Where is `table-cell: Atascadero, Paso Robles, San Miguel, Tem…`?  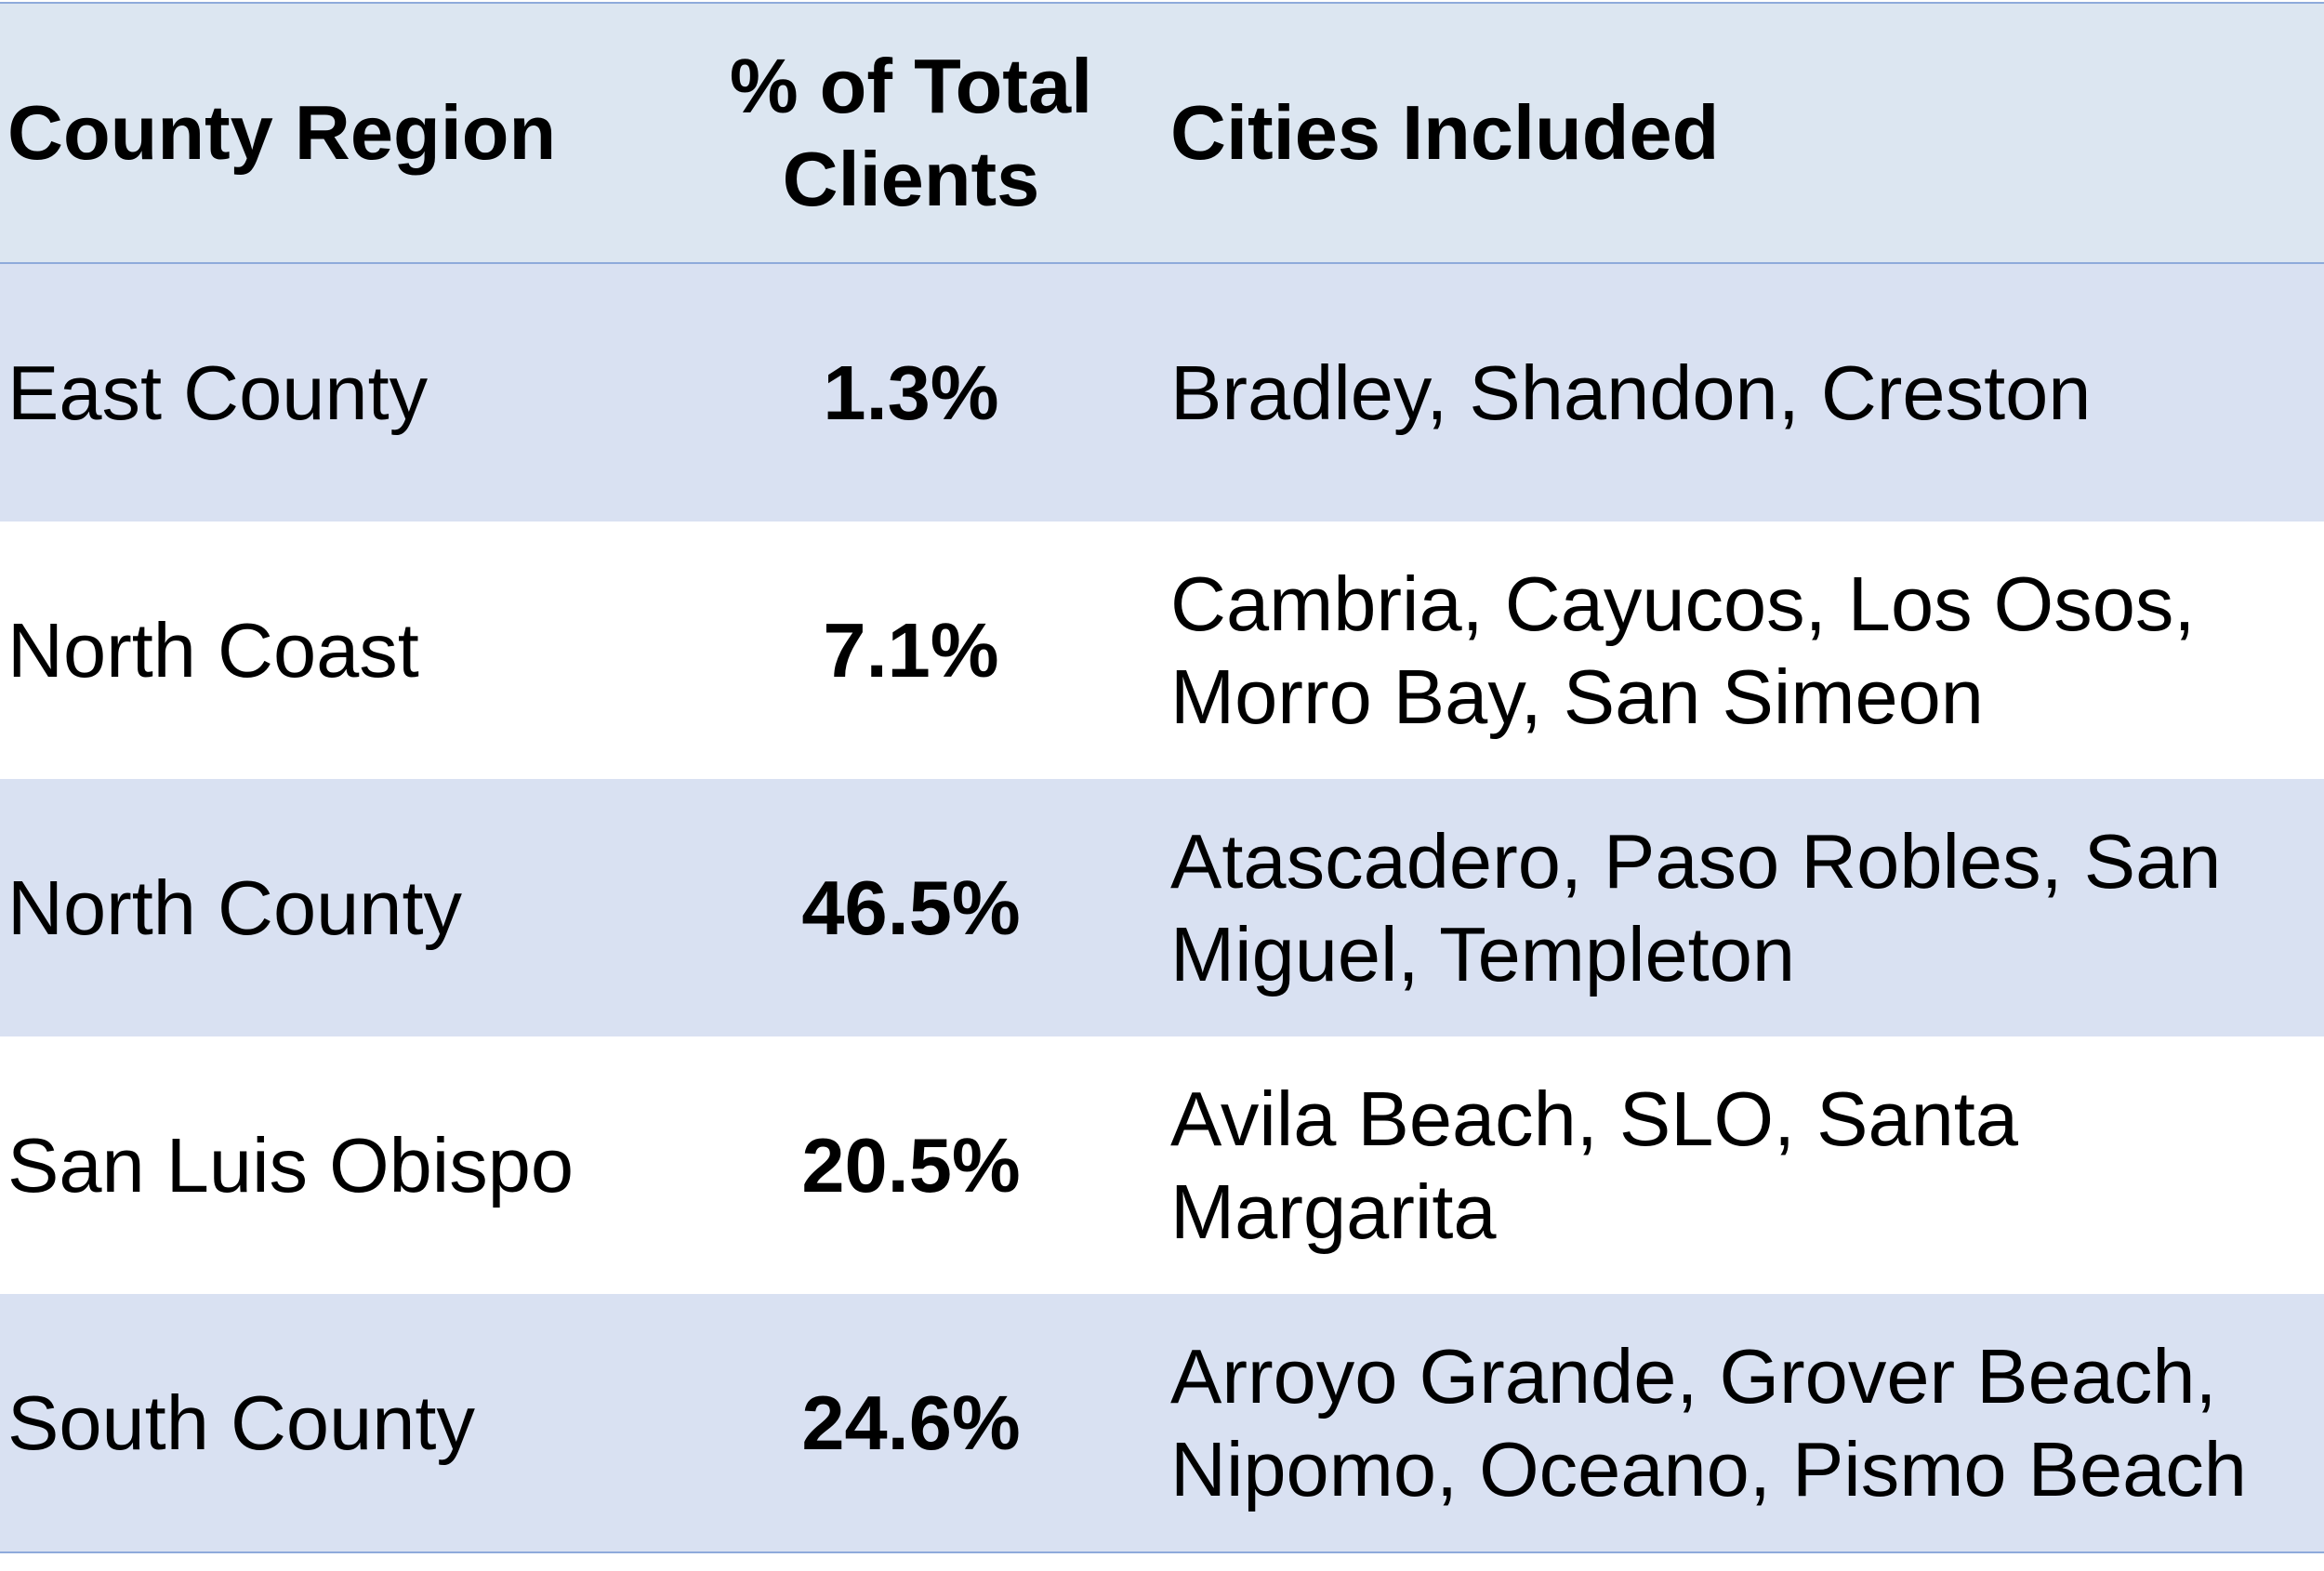 table-cell: Atascadero, Paso Robles, San Miguel, Tem… is located at coordinates (1738, 907).